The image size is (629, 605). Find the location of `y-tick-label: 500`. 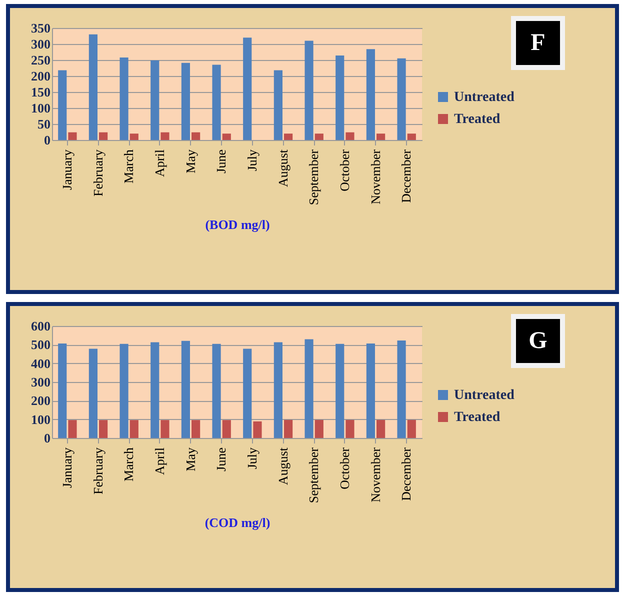

y-tick-label: 500 is located at coordinates (40, 344).